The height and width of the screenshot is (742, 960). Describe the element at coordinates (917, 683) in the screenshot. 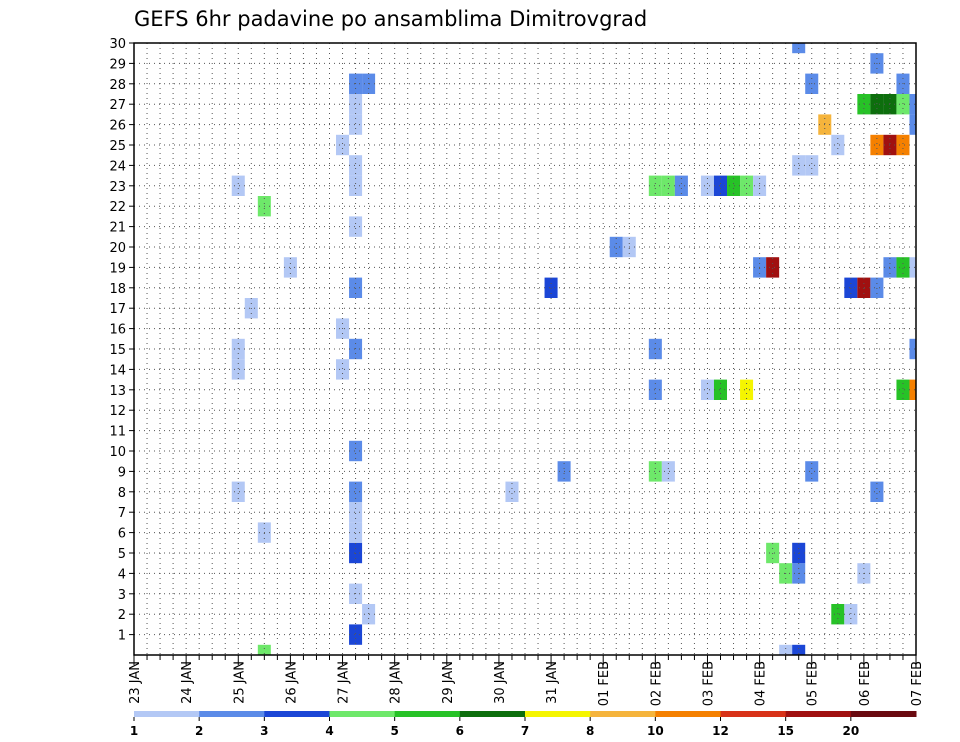

I see `x-tick-label: 07 FEB` at that location.